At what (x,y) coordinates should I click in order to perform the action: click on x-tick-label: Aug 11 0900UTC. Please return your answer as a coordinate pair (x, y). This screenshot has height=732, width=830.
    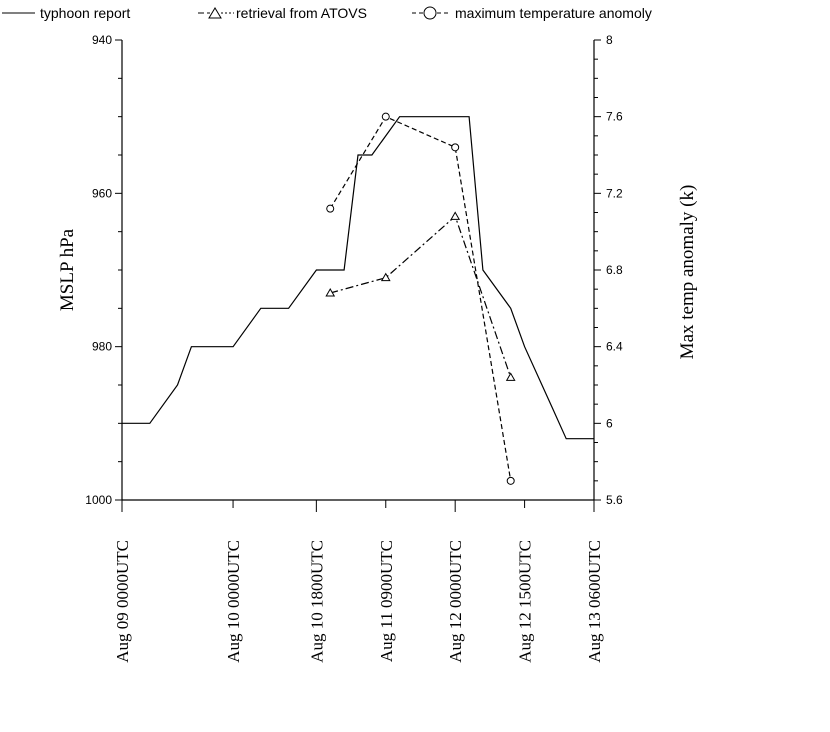
    Looking at the image, I should click on (386, 601).